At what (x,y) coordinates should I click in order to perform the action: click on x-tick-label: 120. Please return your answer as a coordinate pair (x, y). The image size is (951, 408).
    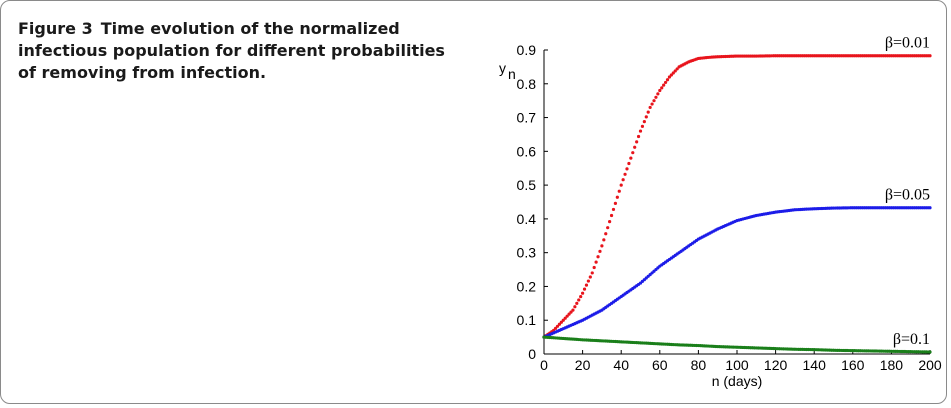
    Looking at the image, I should click on (776, 365).